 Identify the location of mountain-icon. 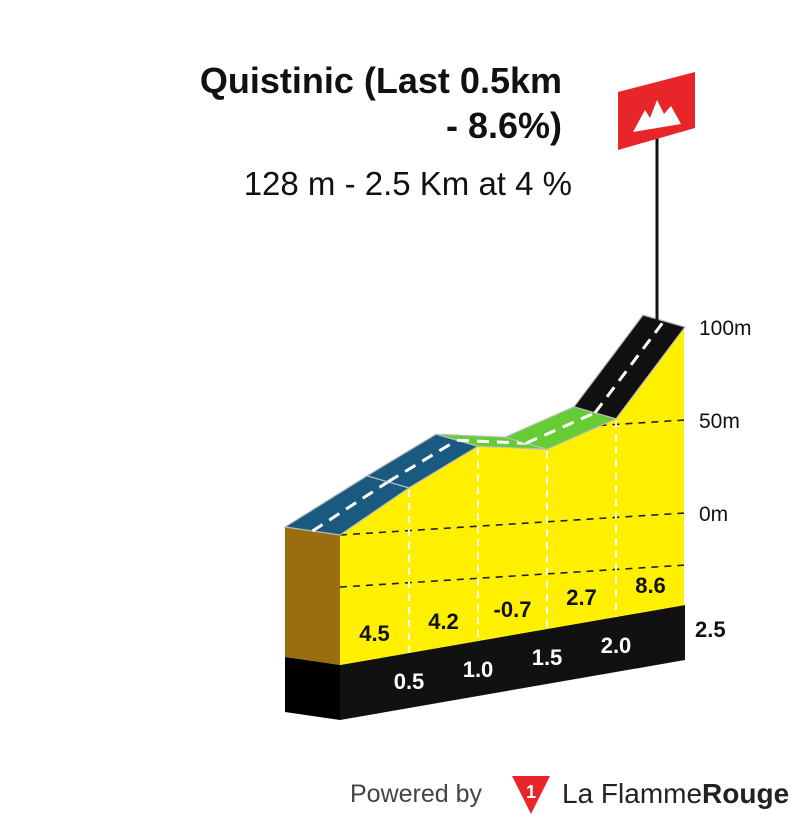
(657, 116).